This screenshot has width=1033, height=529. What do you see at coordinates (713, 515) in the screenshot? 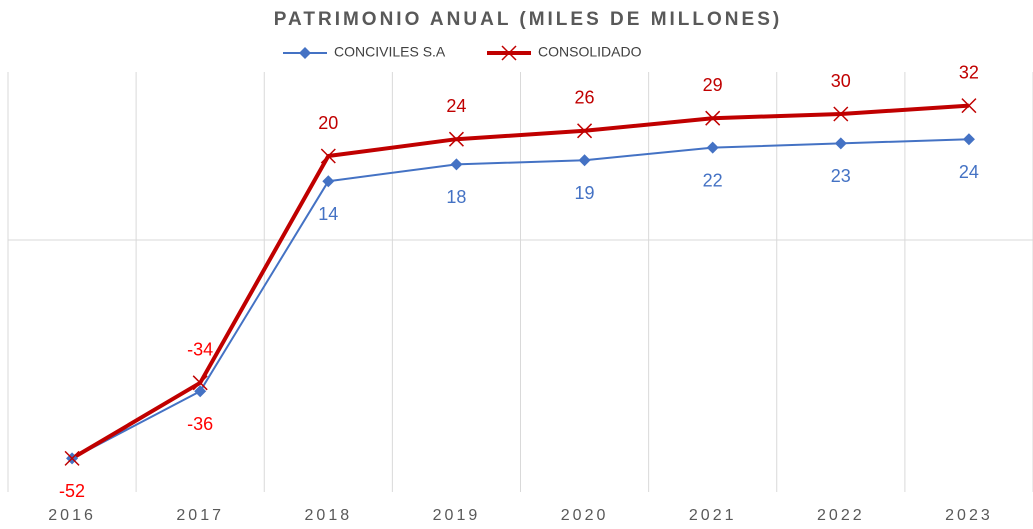
I see `x-tick-label: 2021` at bounding box center [713, 515].